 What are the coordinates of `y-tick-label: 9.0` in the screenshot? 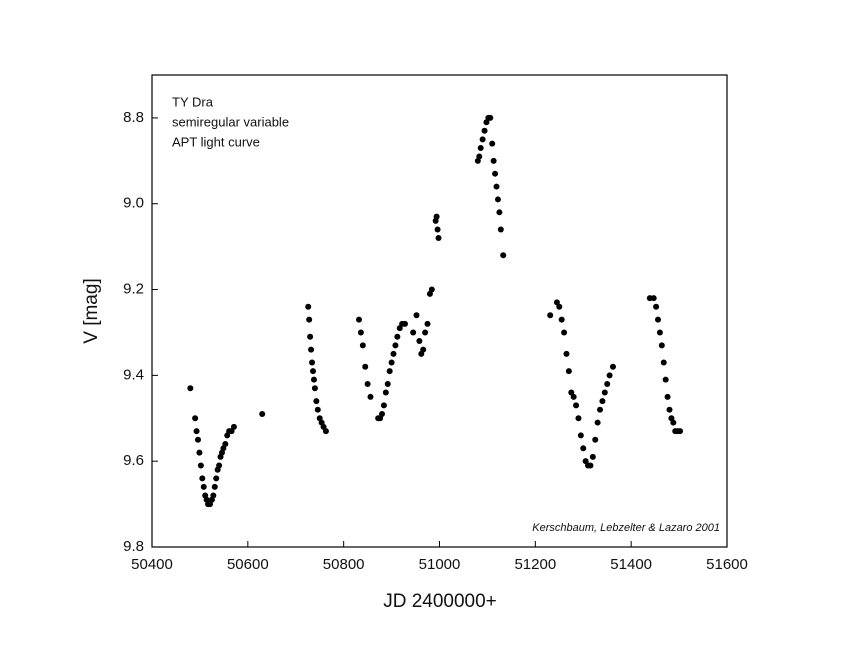 It's located at (133, 203).